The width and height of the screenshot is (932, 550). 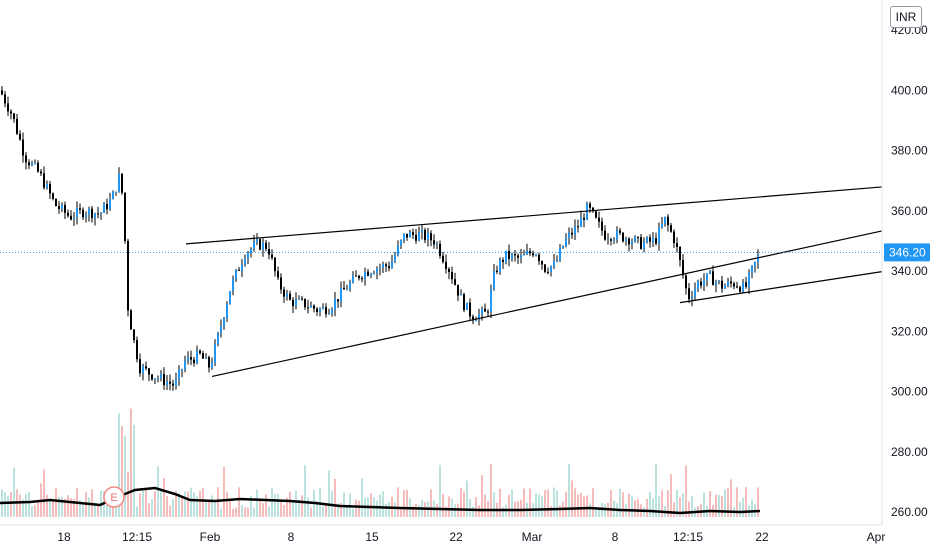 What do you see at coordinates (907, 252) in the screenshot?
I see `price-tag-box` at bounding box center [907, 252].